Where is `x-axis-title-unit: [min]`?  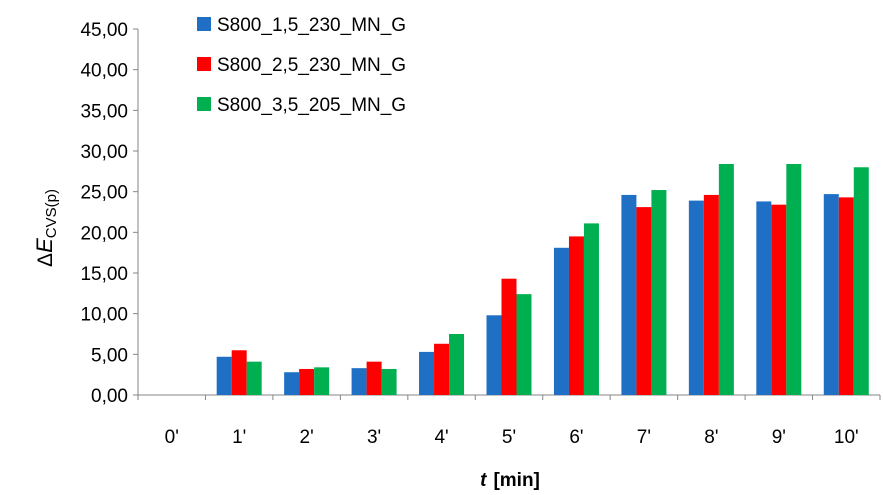 x-axis-title-unit: [min] is located at coordinates (516, 480).